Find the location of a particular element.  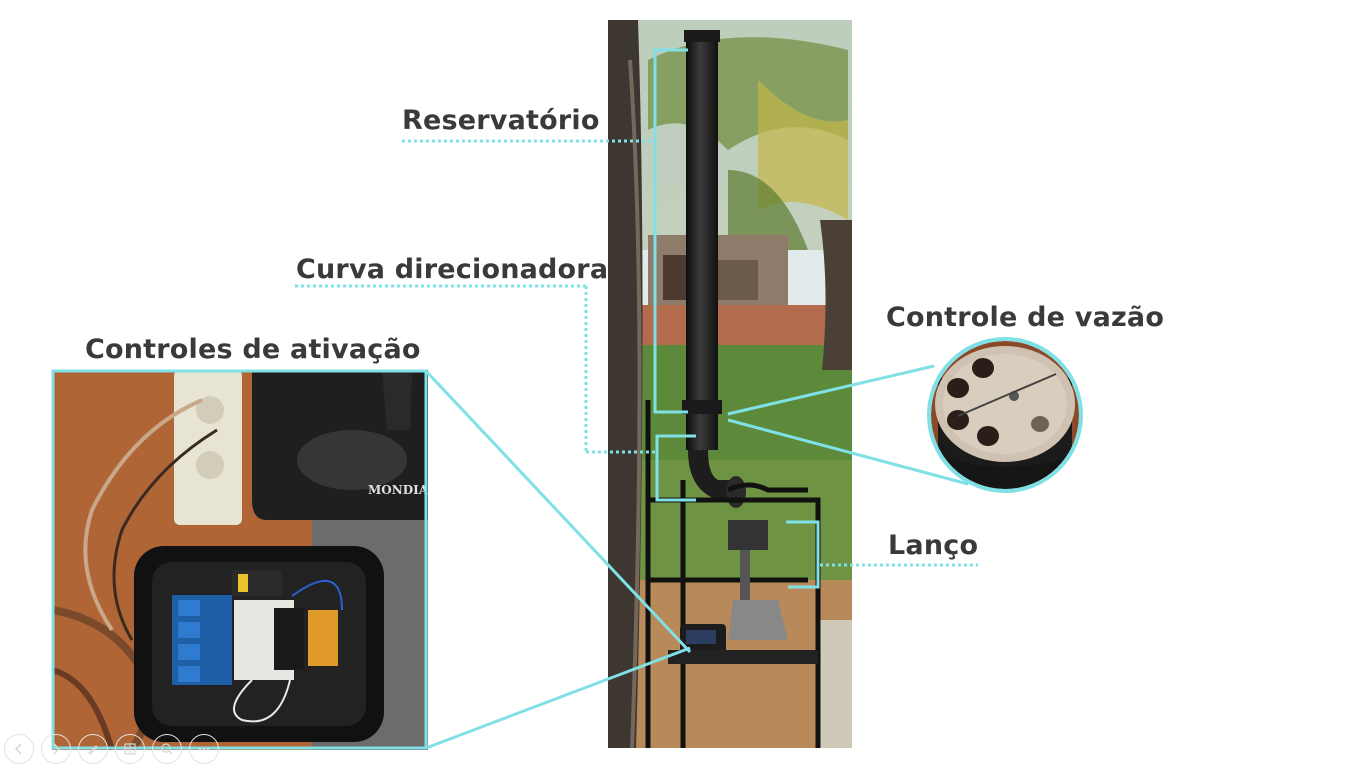

label-flow-control: Controle de vazão is located at coordinates (1025, 317).